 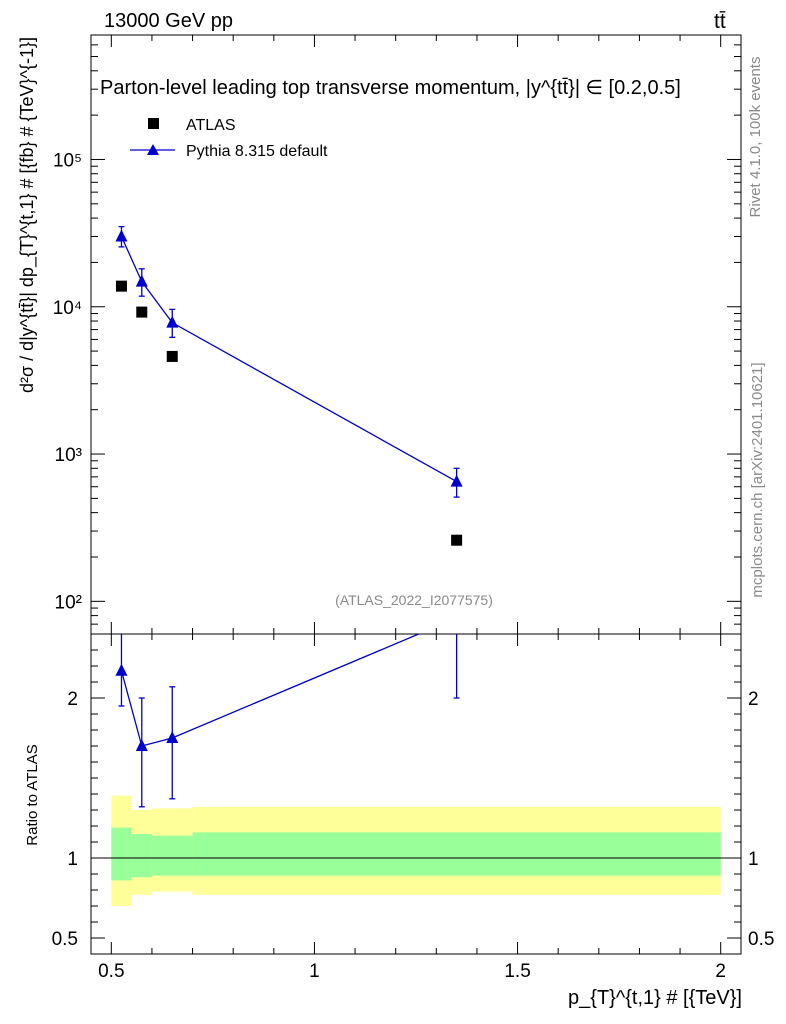 I want to click on pythia-line, so click(x=288, y=359).